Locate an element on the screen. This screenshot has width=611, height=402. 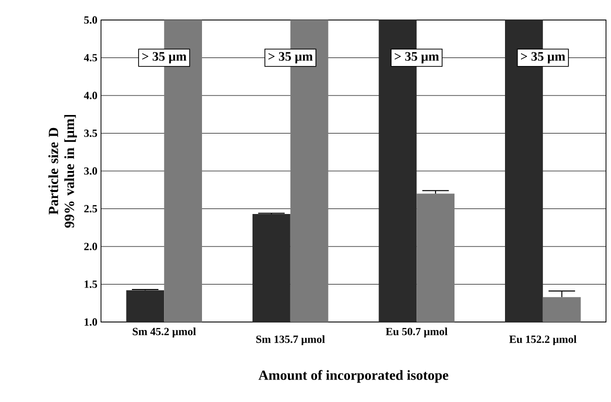
y-tick-label: 2.5 is located at coordinates (91, 208).